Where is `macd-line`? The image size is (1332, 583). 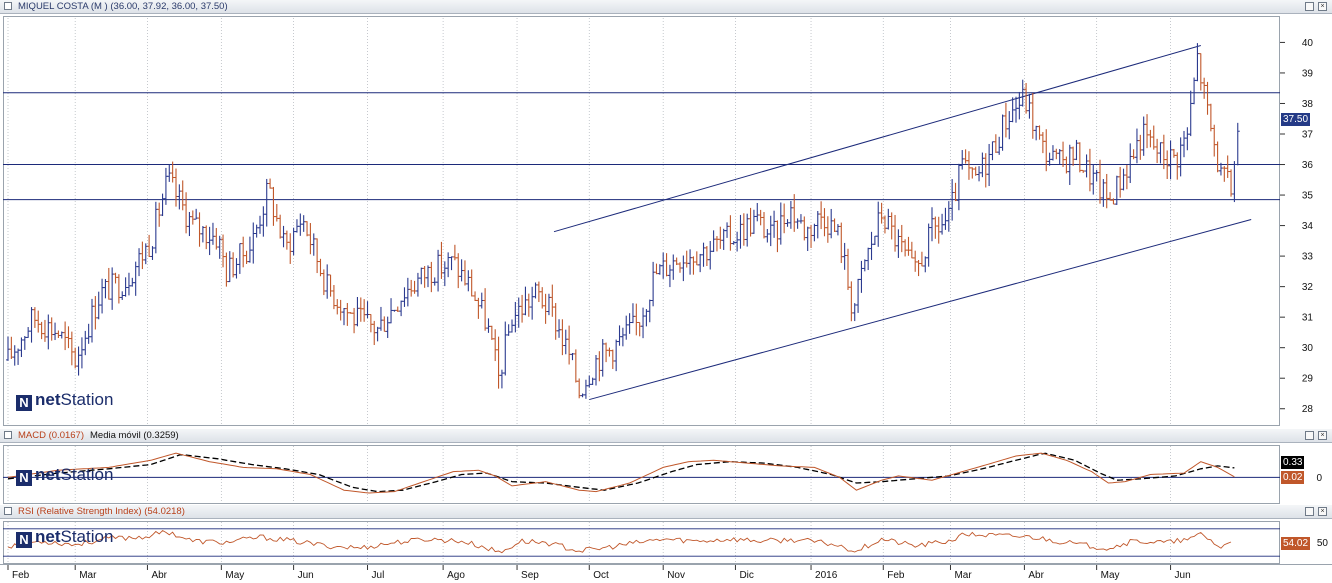 macd-line is located at coordinates (621, 473).